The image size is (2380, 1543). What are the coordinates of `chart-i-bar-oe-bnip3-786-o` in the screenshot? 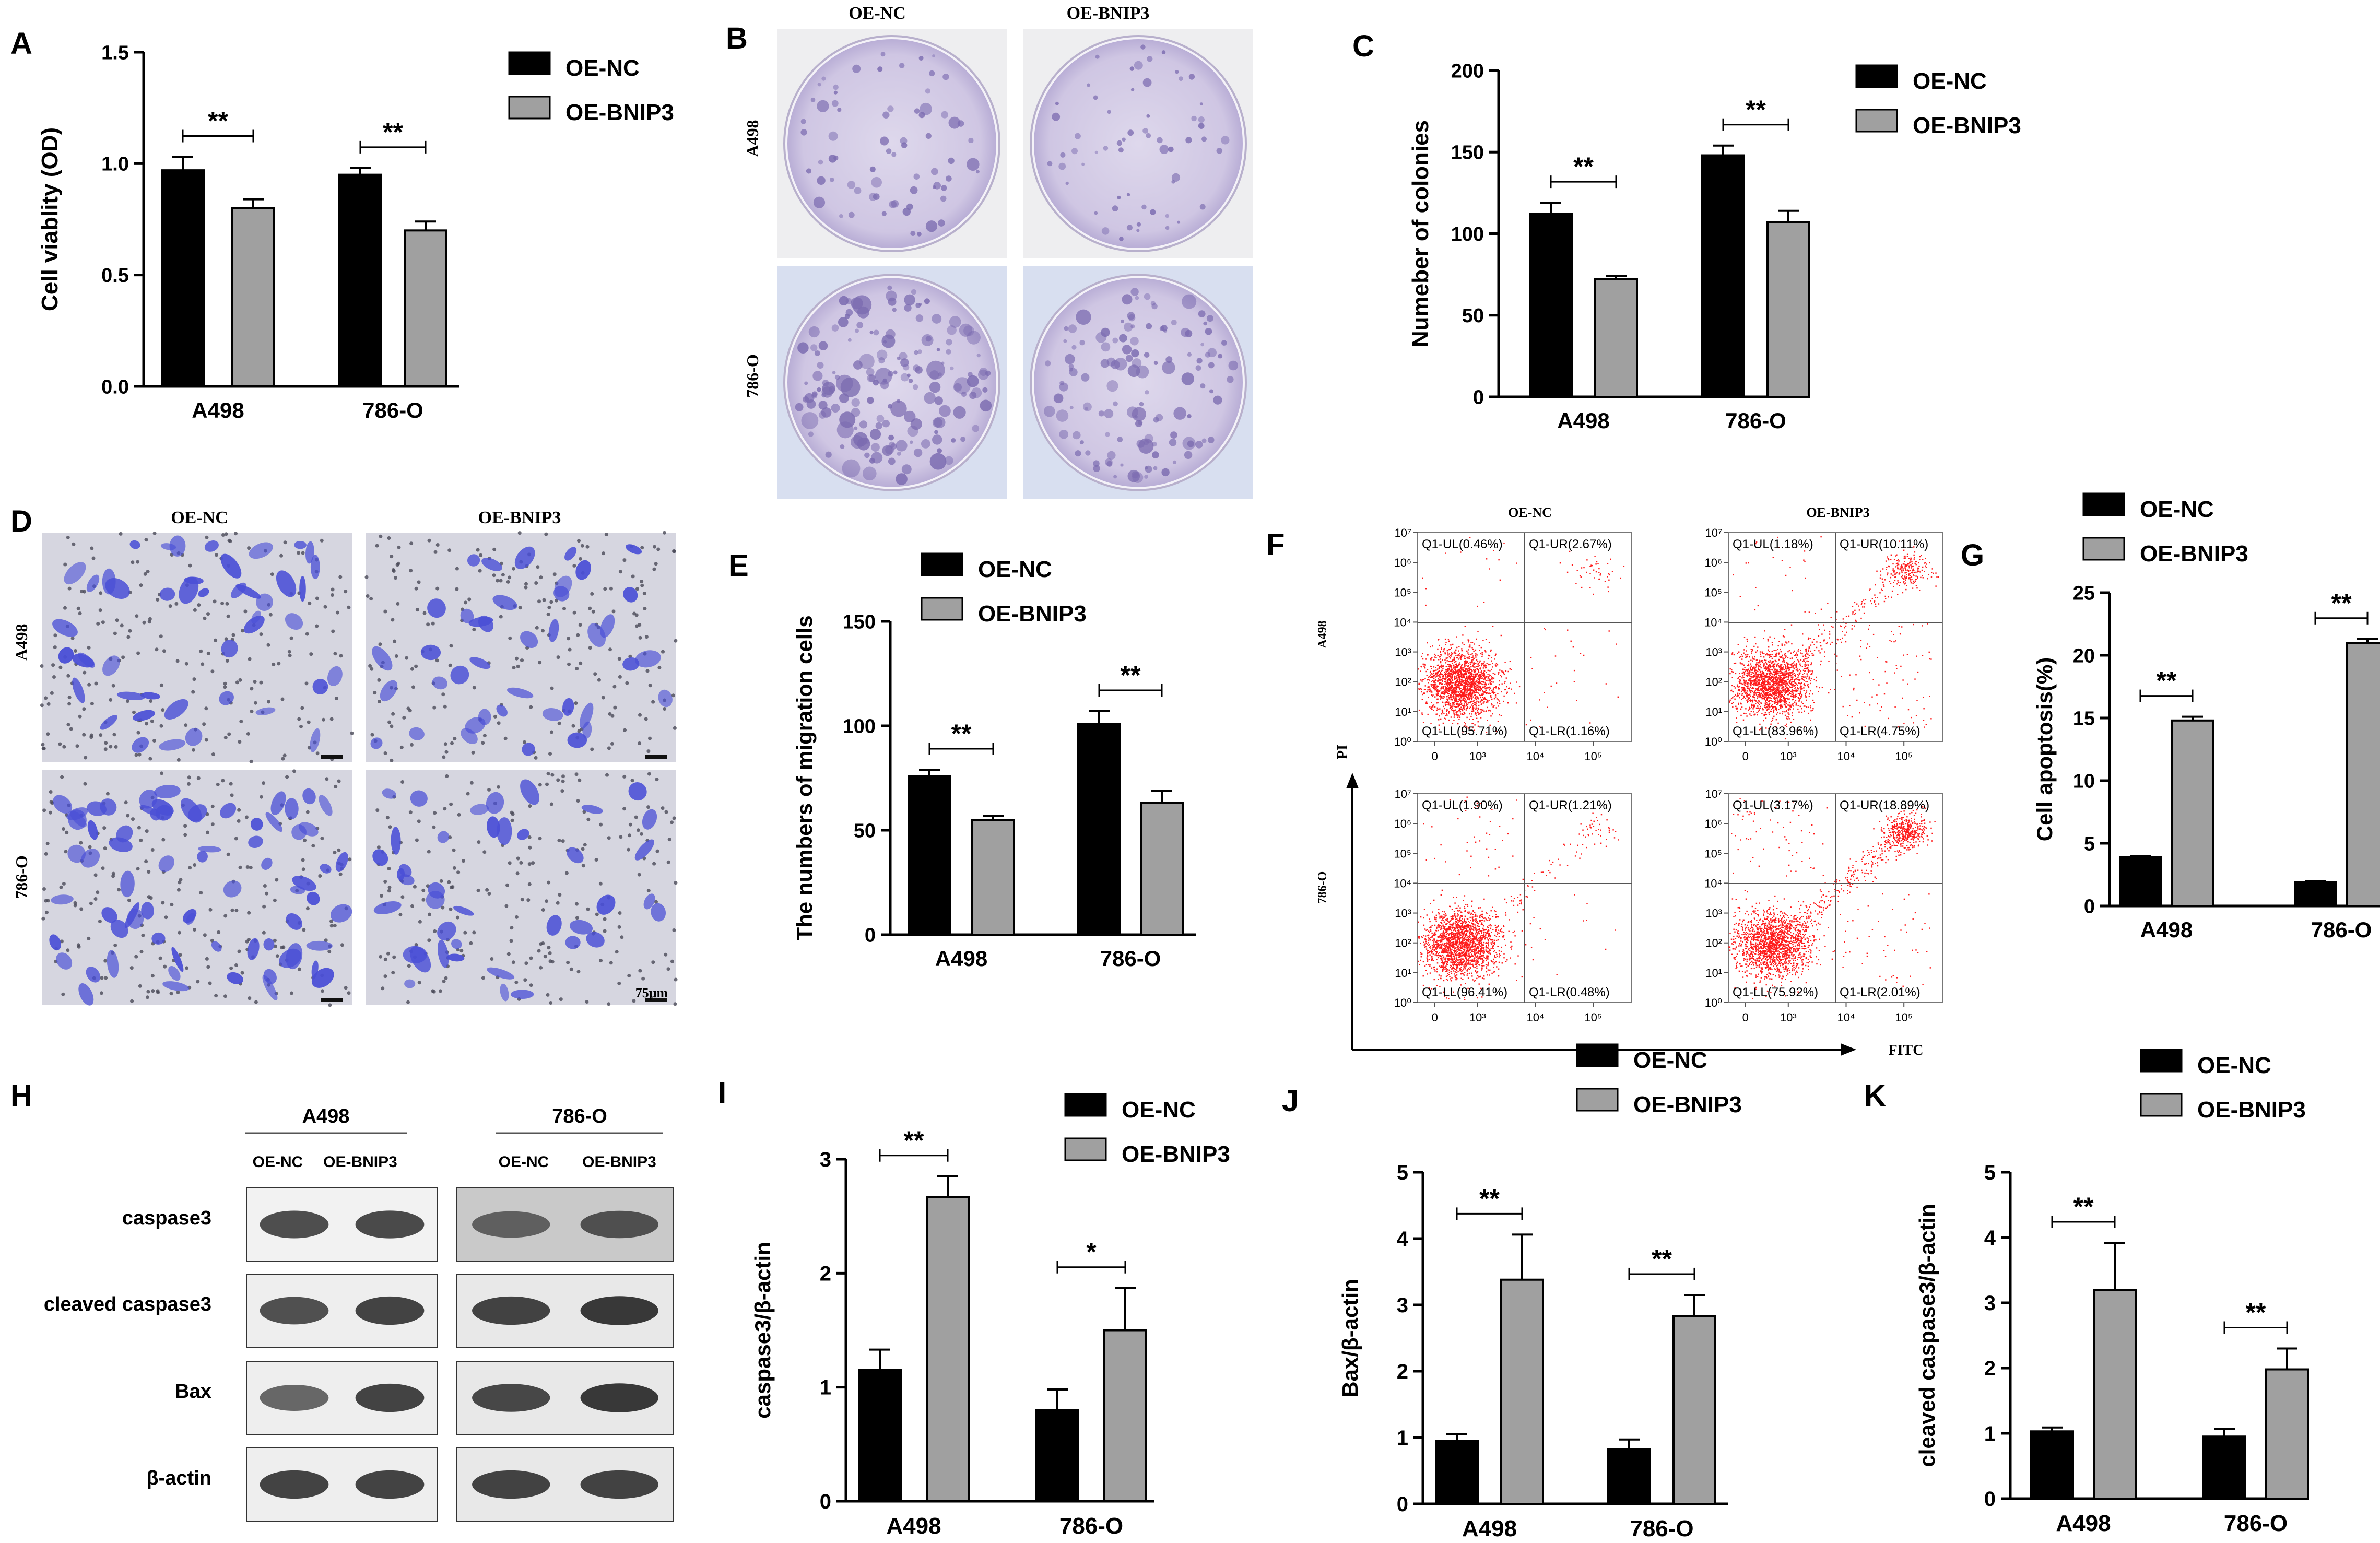 It's located at (1125, 1415).